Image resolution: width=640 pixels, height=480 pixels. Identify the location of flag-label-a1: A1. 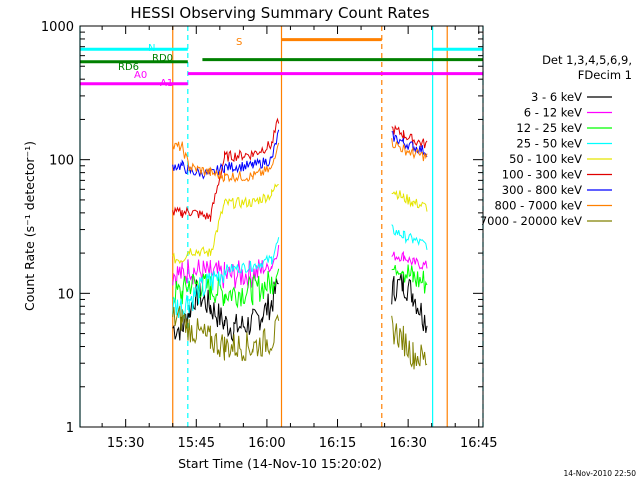
(166, 83).